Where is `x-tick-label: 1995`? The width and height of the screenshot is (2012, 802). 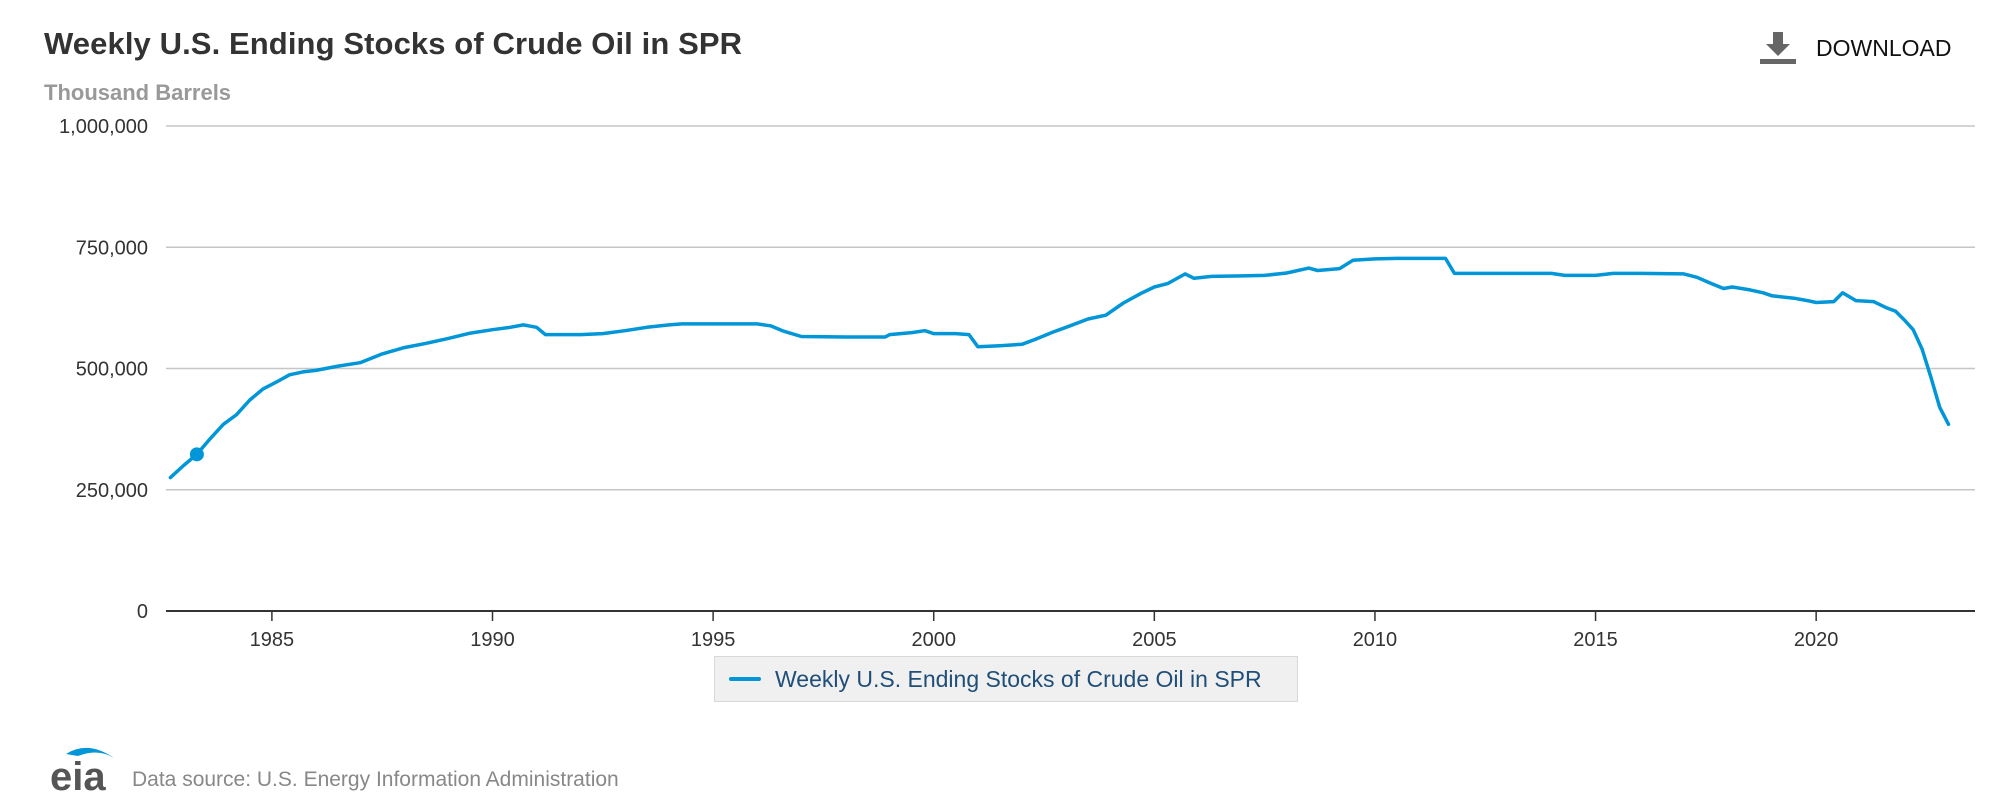 x-tick-label: 1995 is located at coordinates (713, 640).